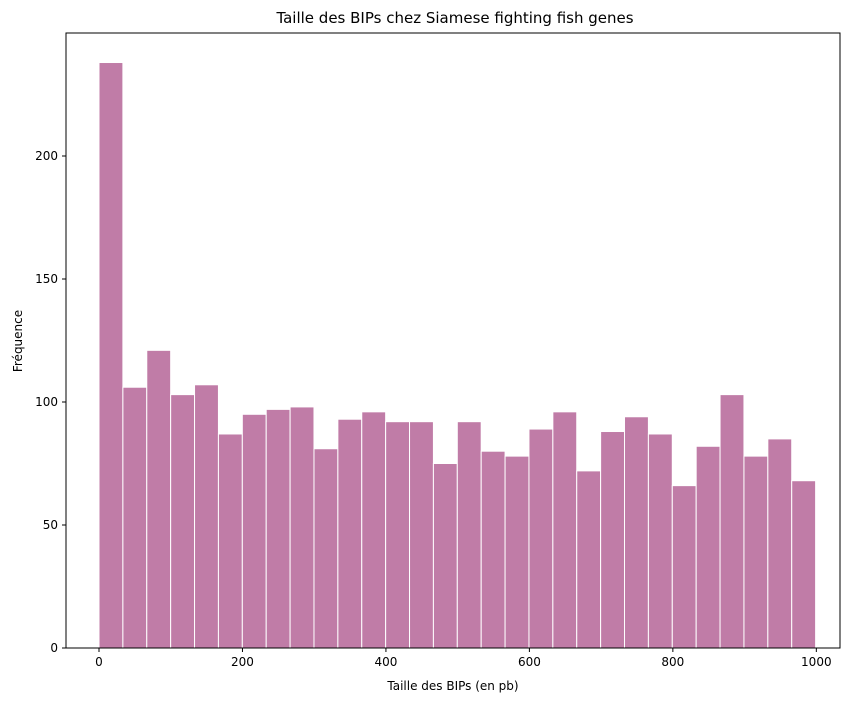  What do you see at coordinates (46, 402) in the screenshot?
I see `y-tick-label: 100` at bounding box center [46, 402].